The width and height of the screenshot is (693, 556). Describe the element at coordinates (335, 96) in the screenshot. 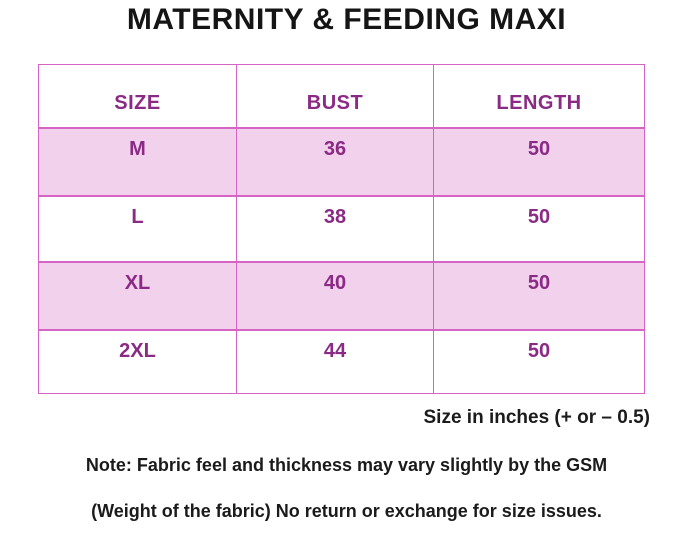

I see `column-header-bust: BUST` at that location.